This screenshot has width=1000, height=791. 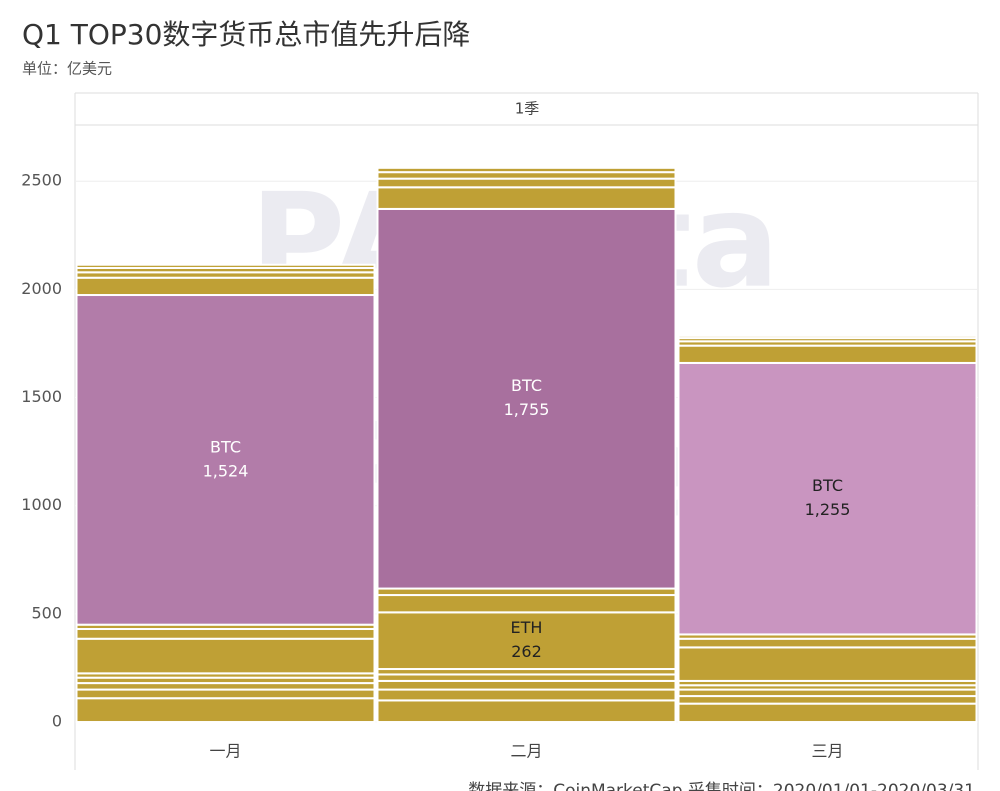 What do you see at coordinates (57, 721) in the screenshot?
I see `y-tick-label: 0` at bounding box center [57, 721].